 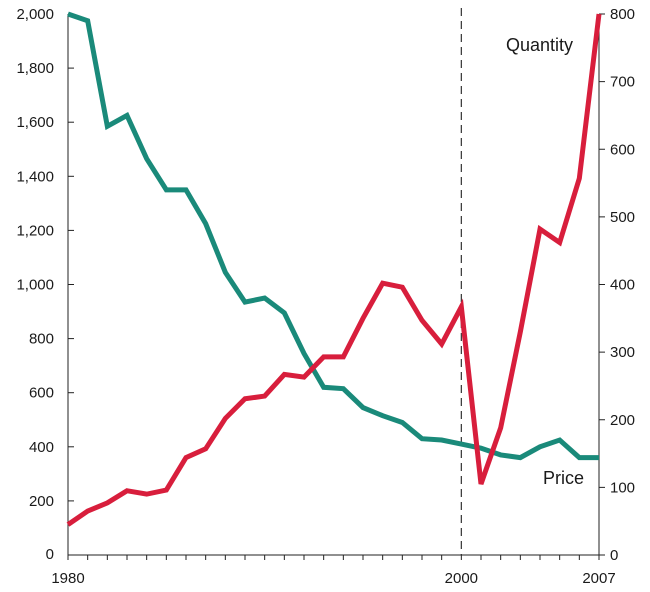 I want to click on left-y-tick-label: 2,000, so click(x=35, y=14).